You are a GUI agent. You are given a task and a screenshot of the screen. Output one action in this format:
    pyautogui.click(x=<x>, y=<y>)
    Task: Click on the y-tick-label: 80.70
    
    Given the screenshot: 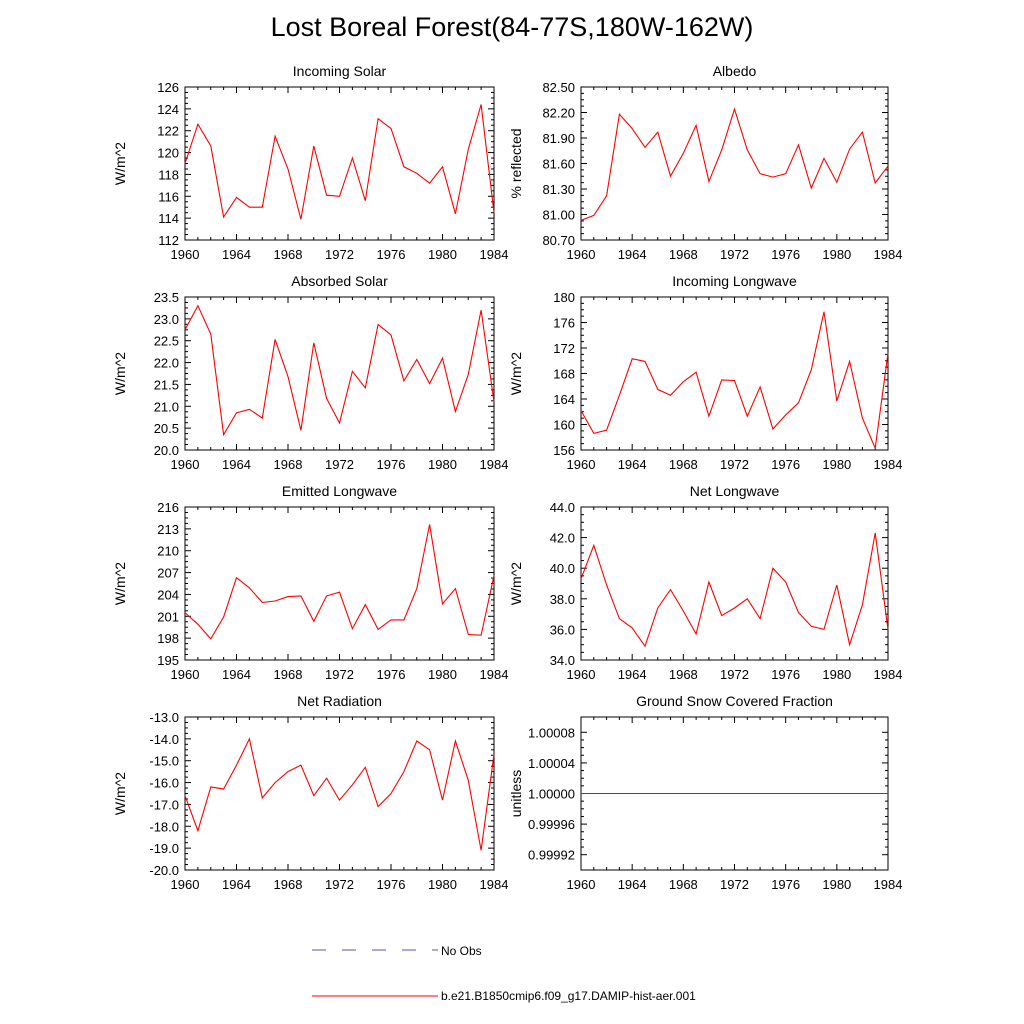 What is the action you would take?
    pyautogui.click(x=558, y=240)
    